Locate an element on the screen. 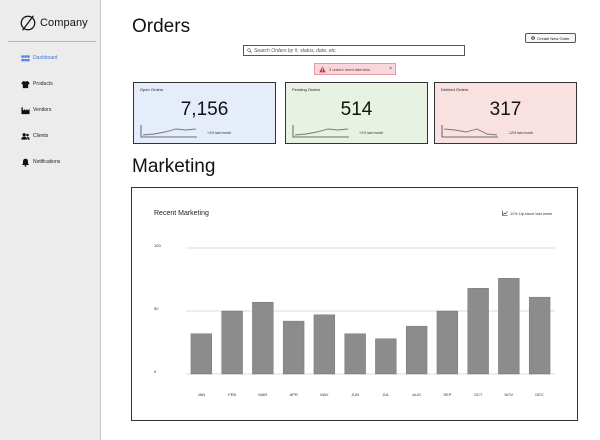 The image size is (600, 440). card-pending-orders: Pending Orders 514 +2% last month is located at coordinates (356, 113).